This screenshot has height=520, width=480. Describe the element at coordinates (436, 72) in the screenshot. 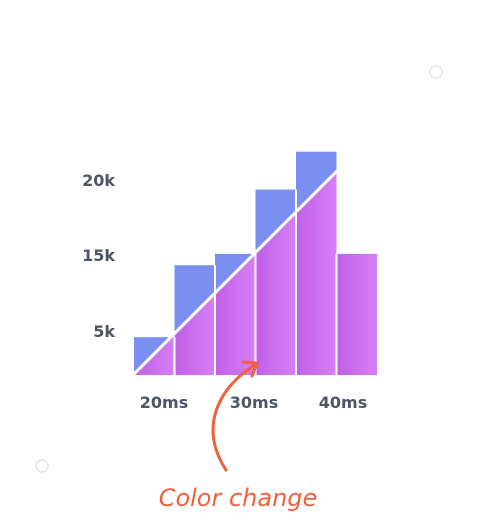

I see `diagonal-end-handle` at that location.